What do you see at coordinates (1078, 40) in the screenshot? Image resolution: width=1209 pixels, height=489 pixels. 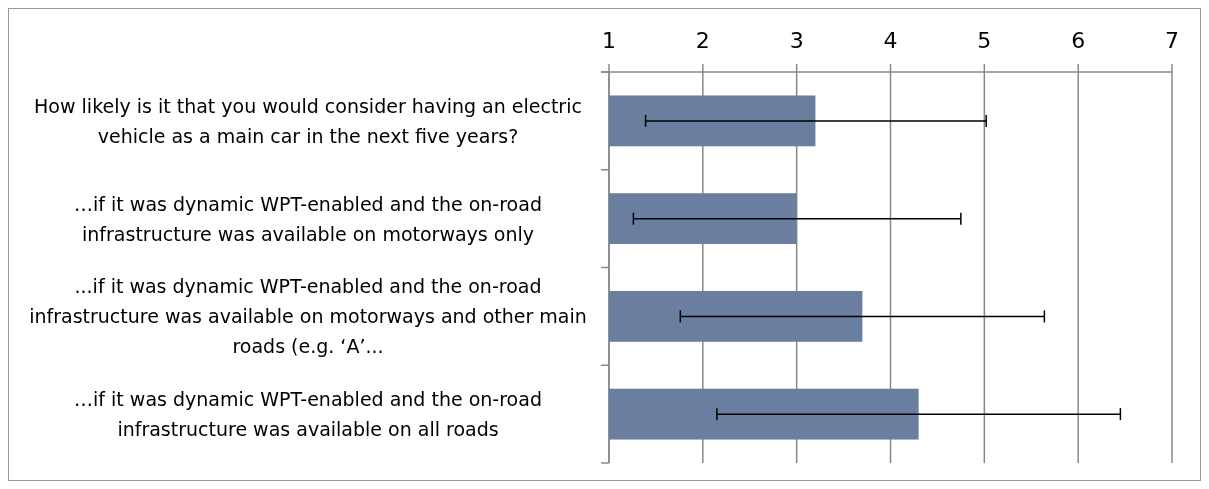 I see `x-tick-label: 6` at bounding box center [1078, 40].